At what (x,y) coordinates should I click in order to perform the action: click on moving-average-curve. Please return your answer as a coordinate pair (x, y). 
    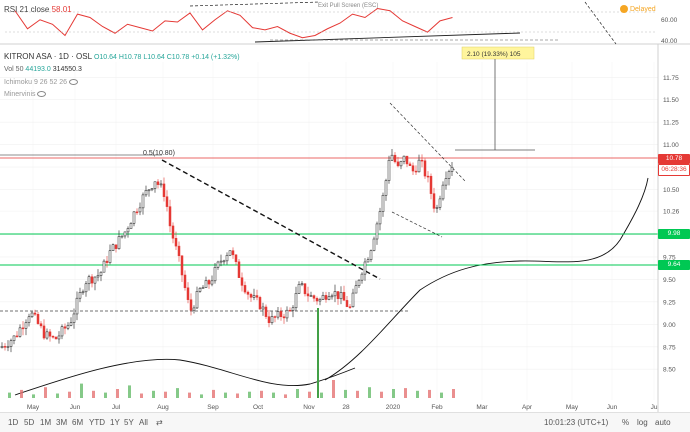
    Looking at the image, I should click on (185, 377).